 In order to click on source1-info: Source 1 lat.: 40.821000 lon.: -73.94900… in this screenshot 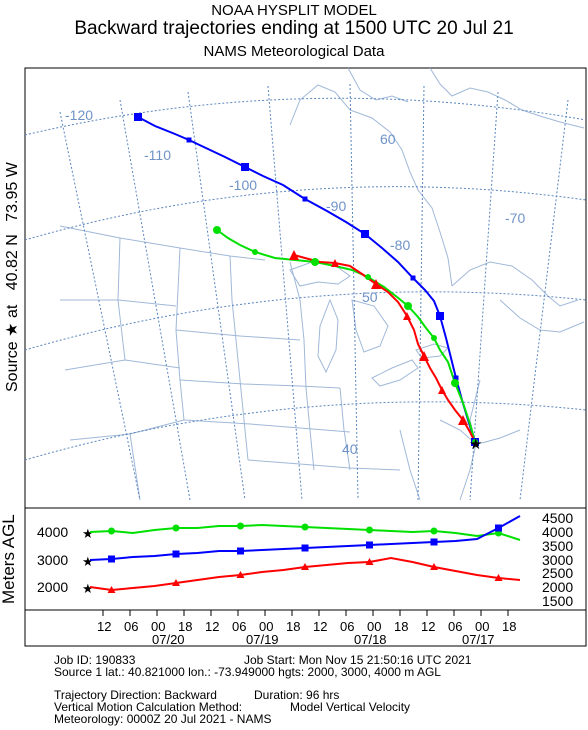, I will do `click(247, 672)`.